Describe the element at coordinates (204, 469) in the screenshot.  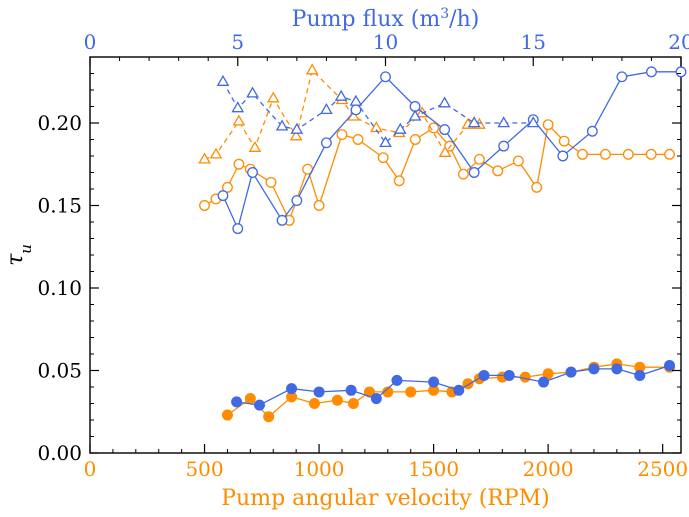
I see `x-tick-label-bottom: 500` at that location.